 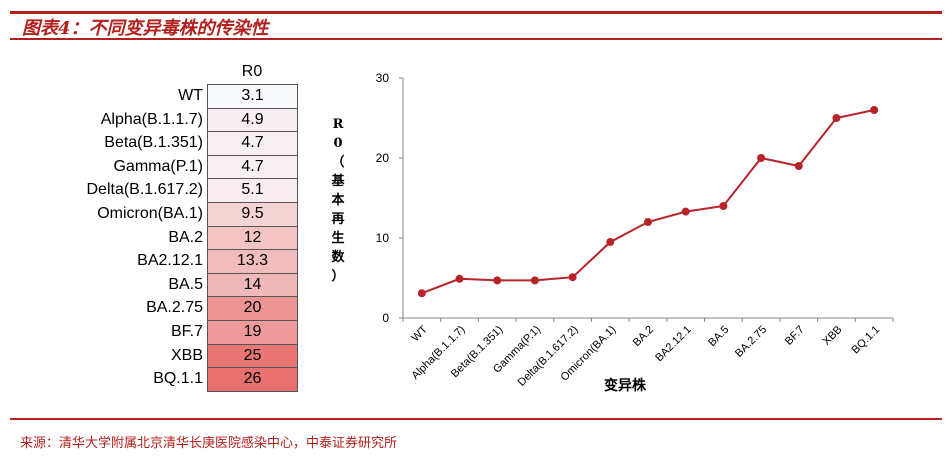 What do you see at coordinates (158, 166) in the screenshot?
I see `row-label: Gamma(P.1)` at bounding box center [158, 166].